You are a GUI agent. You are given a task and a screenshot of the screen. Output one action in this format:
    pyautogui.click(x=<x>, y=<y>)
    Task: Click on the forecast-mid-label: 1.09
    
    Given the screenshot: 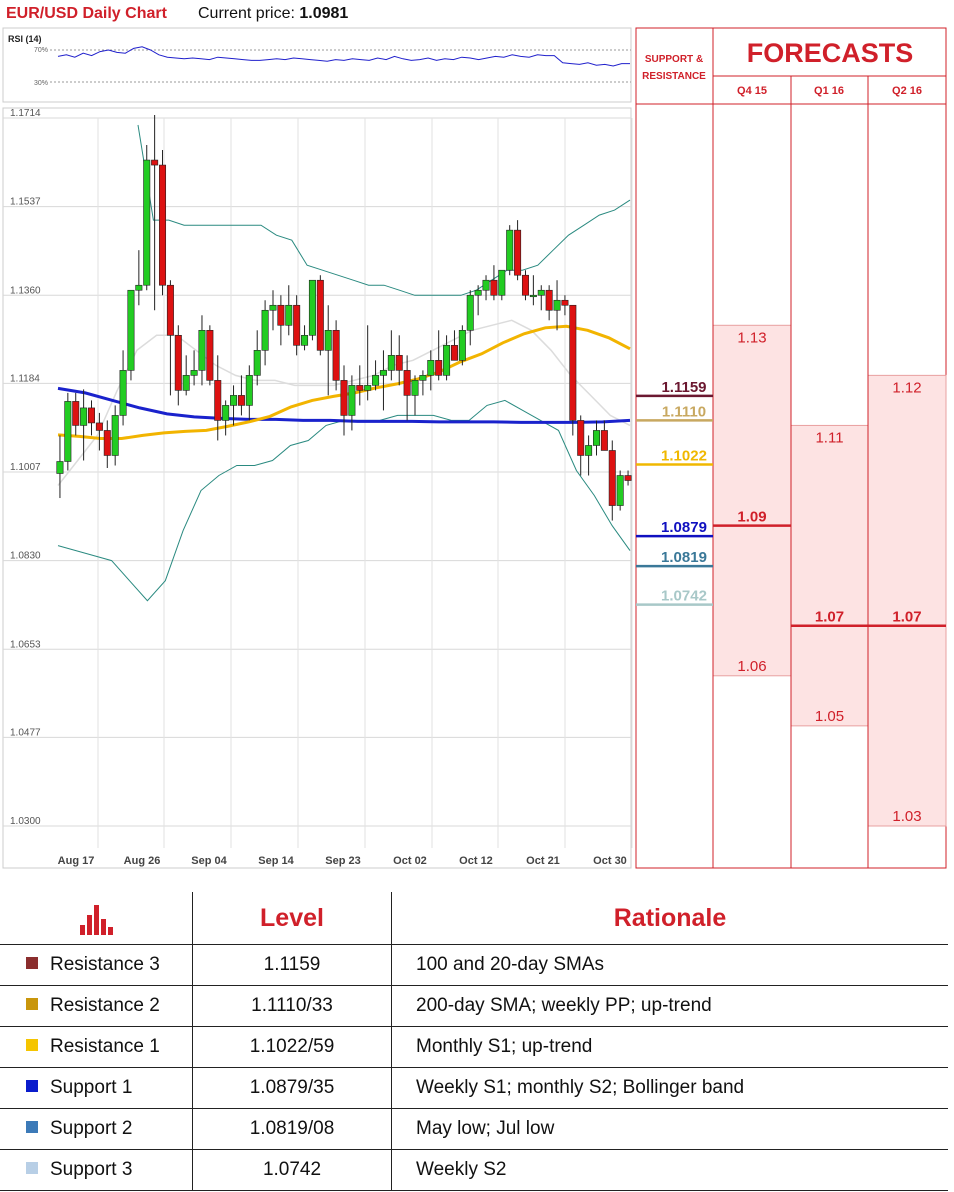 What is the action you would take?
    pyautogui.click(x=751, y=517)
    